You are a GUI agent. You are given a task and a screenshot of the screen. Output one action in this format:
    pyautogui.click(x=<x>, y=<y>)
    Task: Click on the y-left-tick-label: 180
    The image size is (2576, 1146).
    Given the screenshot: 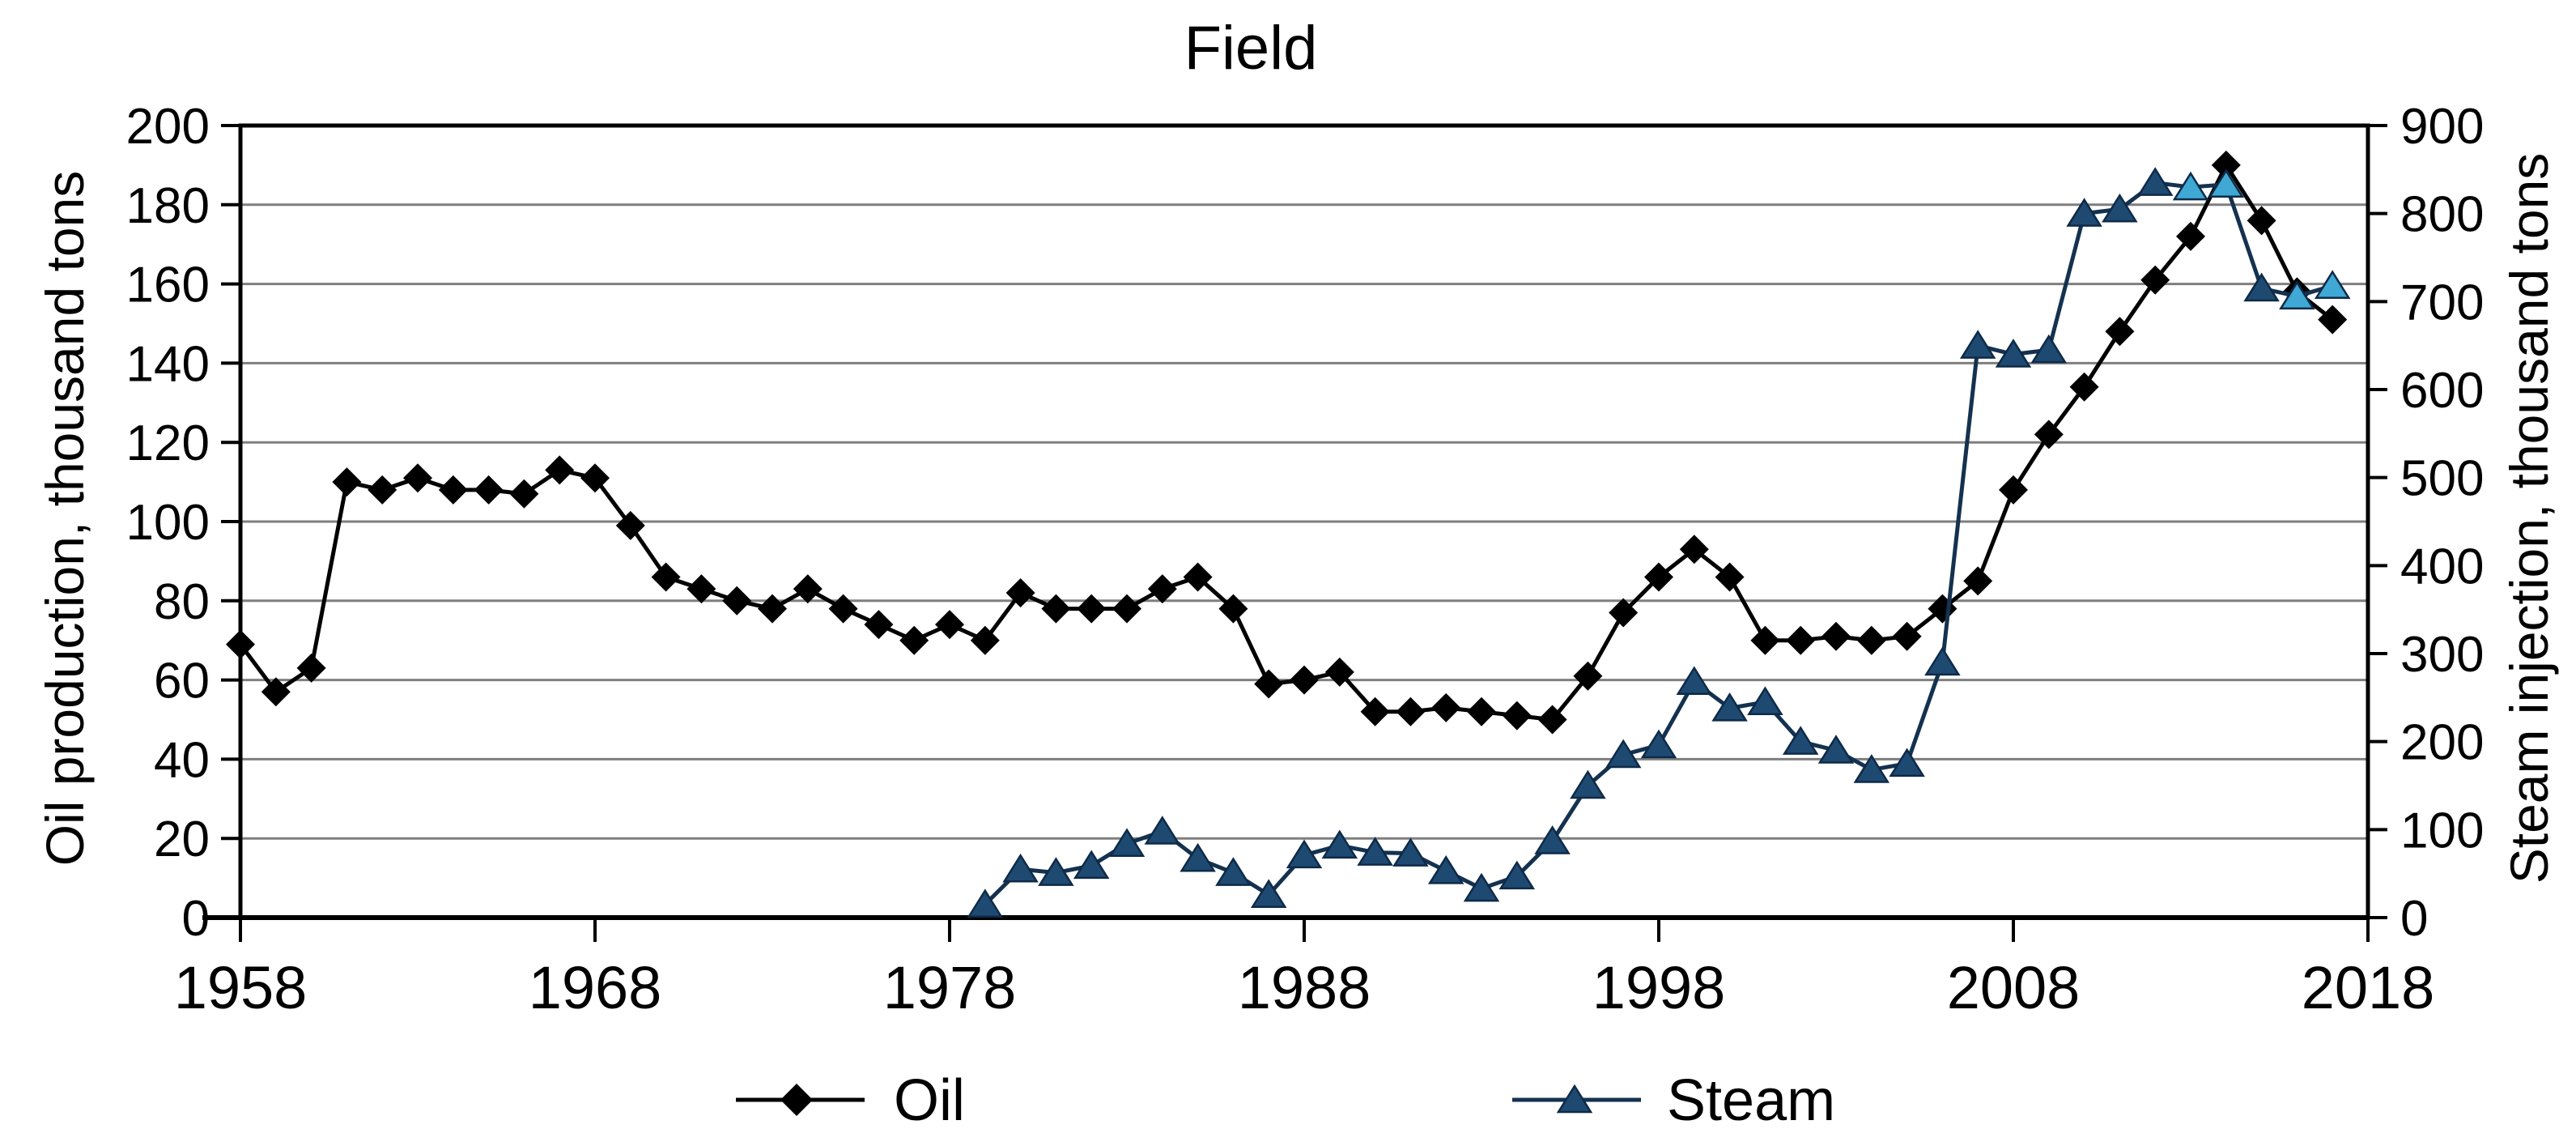 What is the action you would take?
    pyautogui.click(x=168, y=206)
    